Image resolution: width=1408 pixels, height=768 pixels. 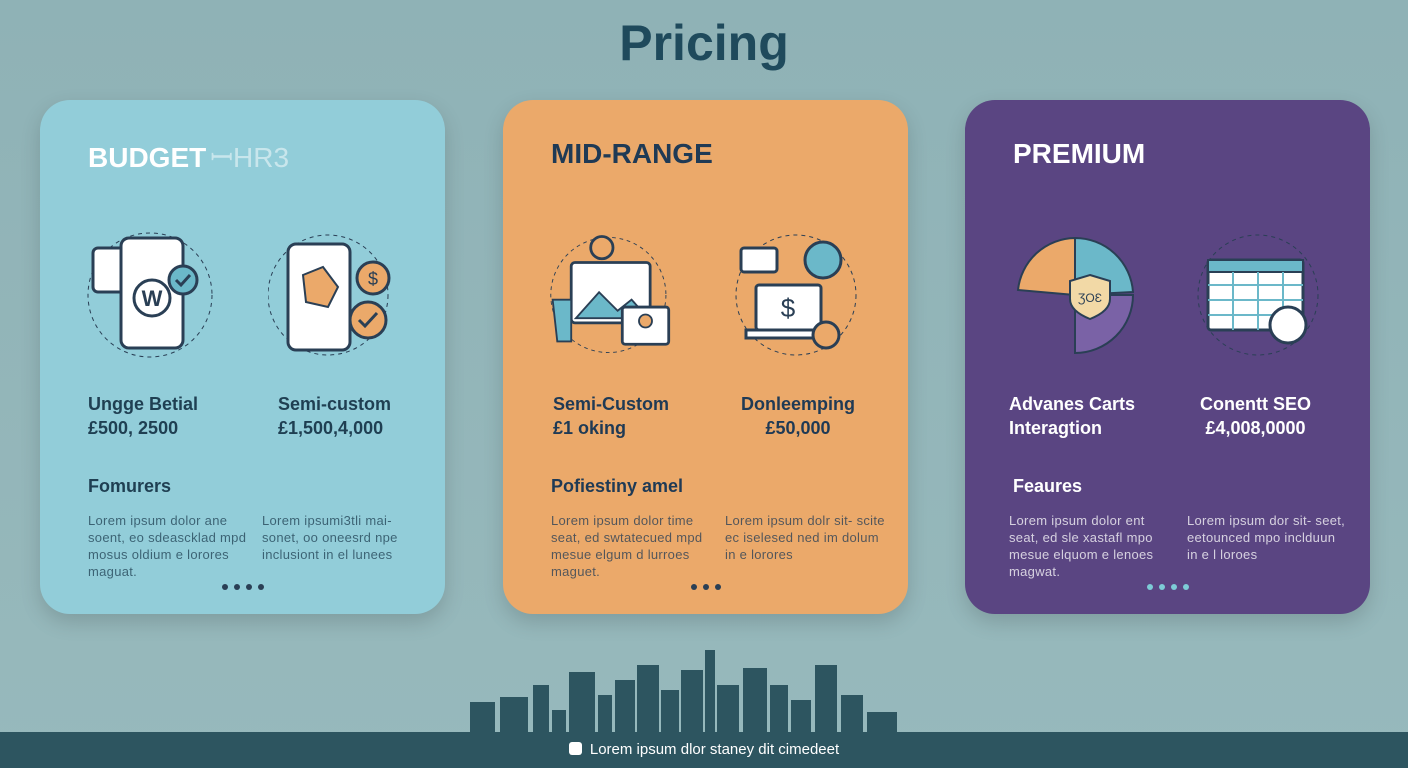 I want to click on features-title: Fomurers, so click(x=130, y=486).